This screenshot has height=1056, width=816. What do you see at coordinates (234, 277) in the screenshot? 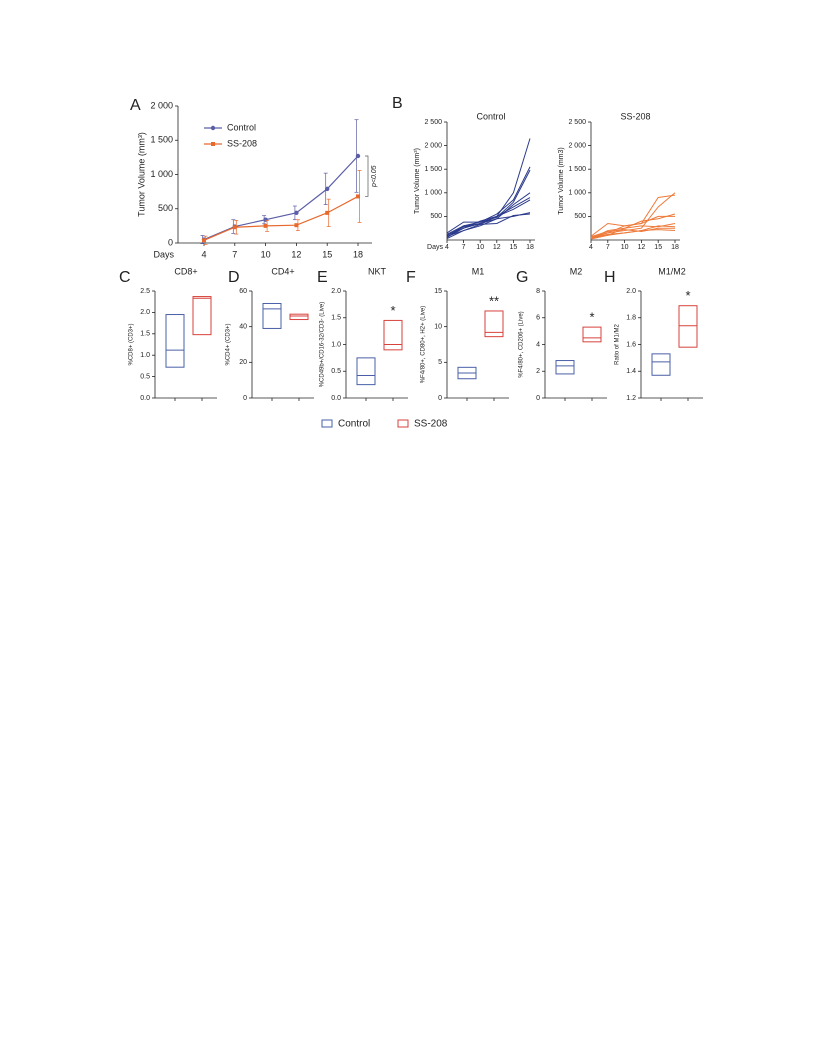
I see `panel-label: D` at bounding box center [234, 277].